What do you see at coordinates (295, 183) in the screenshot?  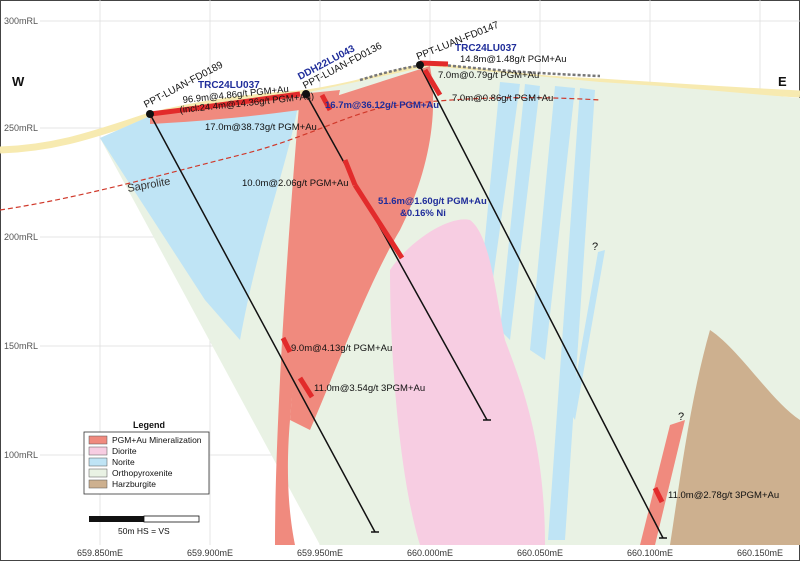 I see `intercept-label-7: 10.0m@2.06g/t PGM+Au` at bounding box center [295, 183].